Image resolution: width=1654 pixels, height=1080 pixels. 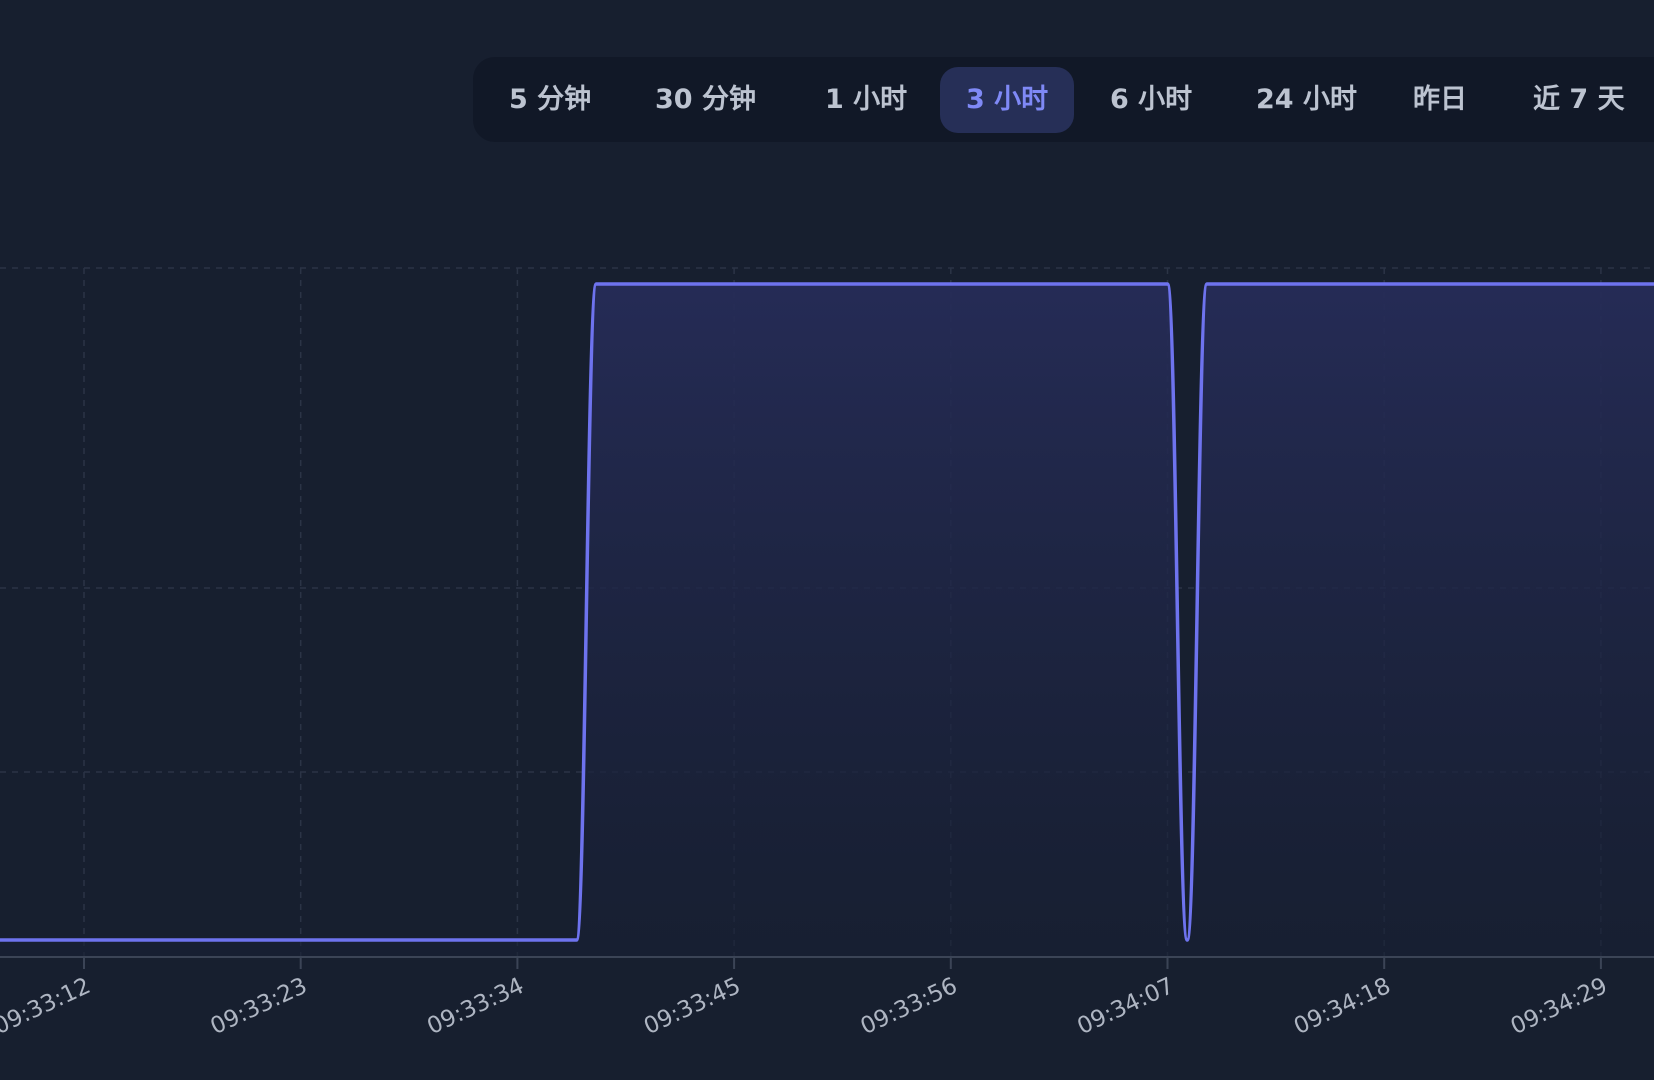 What do you see at coordinates (1559, 1006) in the screenshot?
I see `x-tick-label: 09:34:29` at bounding box center [1559, 1006].